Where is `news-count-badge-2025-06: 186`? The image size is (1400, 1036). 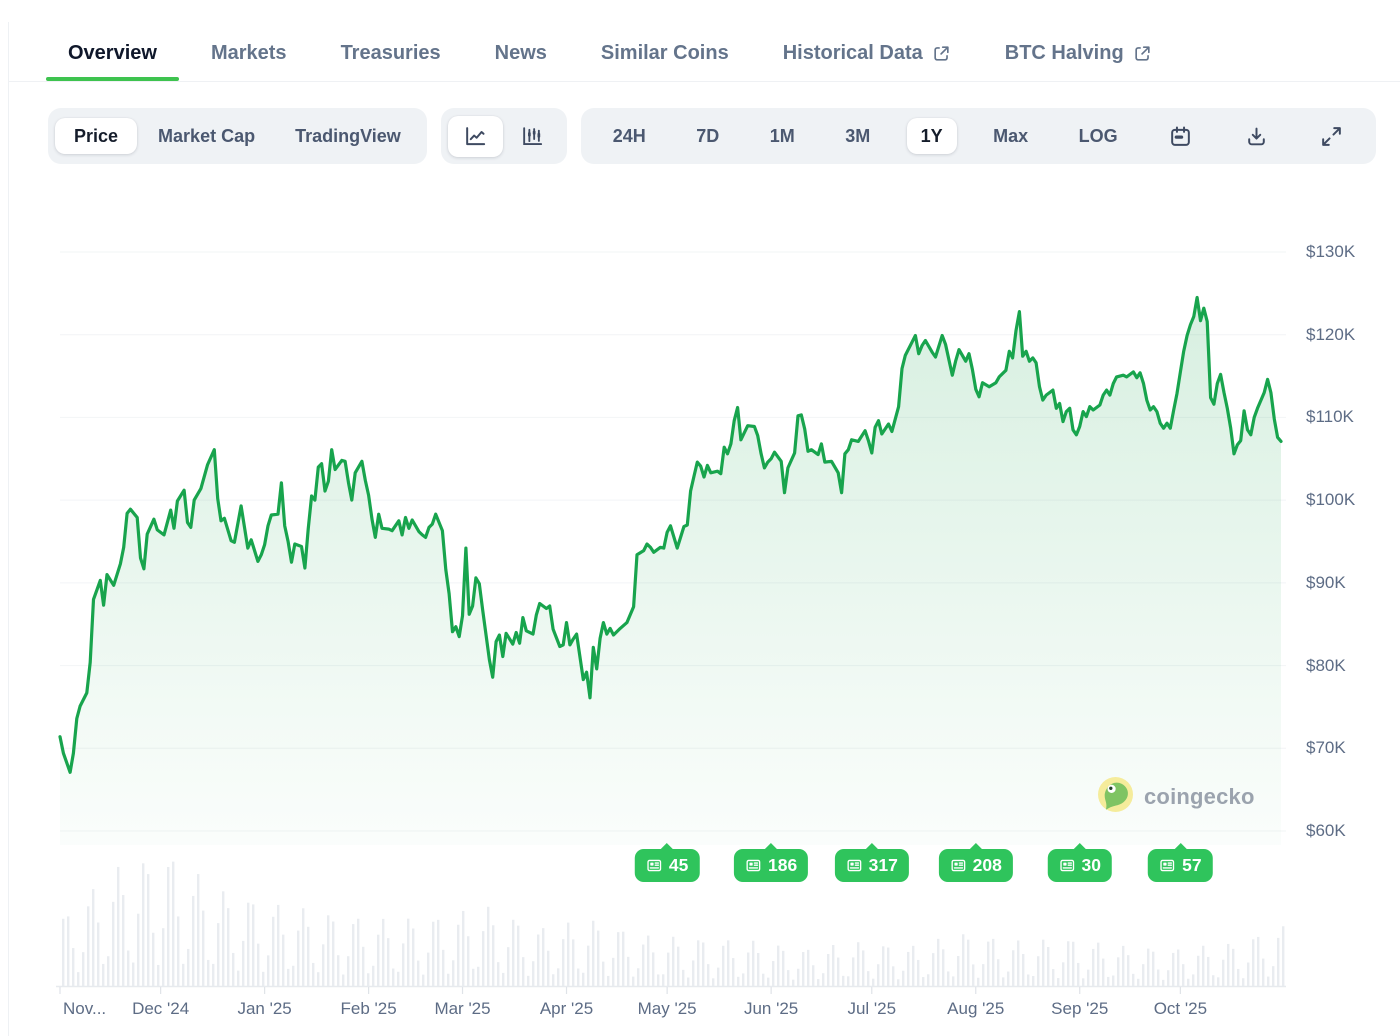
news-count-badge-2025-06: 186 is located at coordinates (771, 862).